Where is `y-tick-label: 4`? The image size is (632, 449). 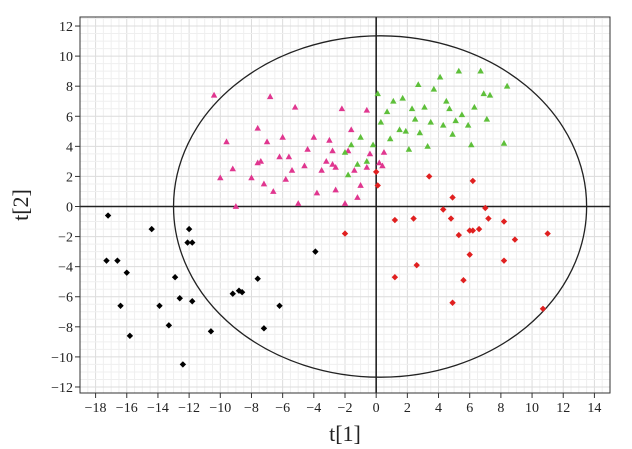
y-tick-label: 4 is located at coordinates (69, 147).